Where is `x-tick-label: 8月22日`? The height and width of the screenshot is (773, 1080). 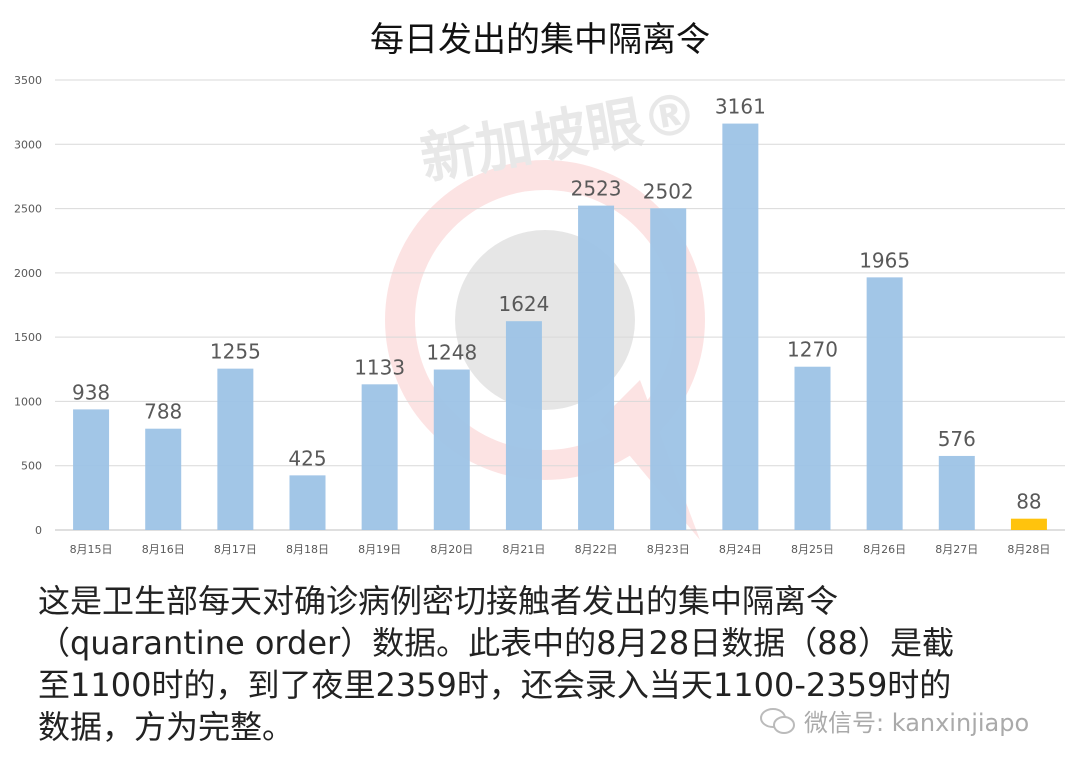 x-tick-label: 8月22日 is located at coordinates (596, 549).